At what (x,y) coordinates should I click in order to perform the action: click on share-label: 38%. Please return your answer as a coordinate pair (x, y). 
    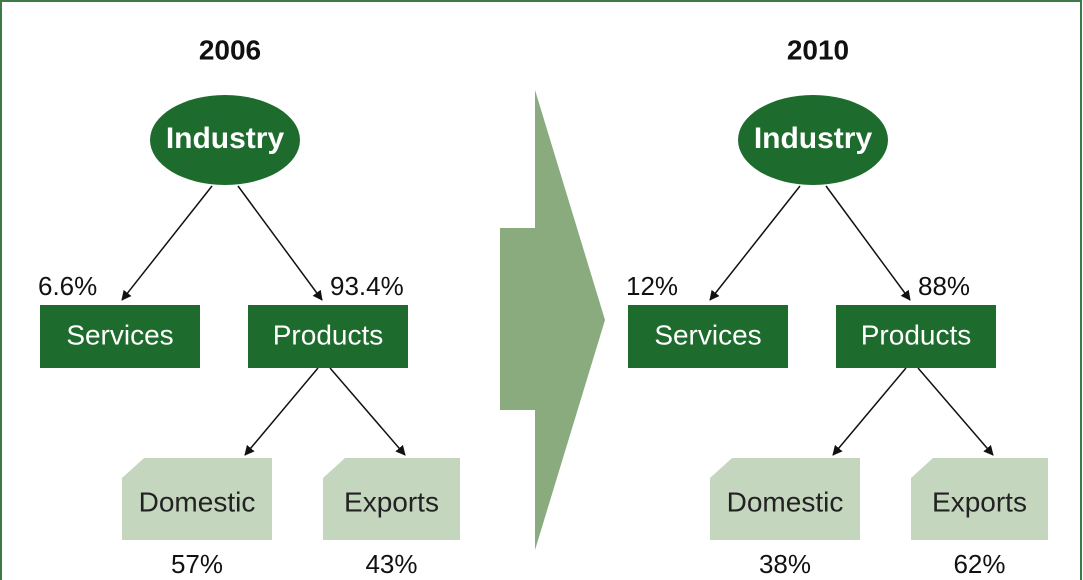
    Looking at the image, I should click on (785, 564).